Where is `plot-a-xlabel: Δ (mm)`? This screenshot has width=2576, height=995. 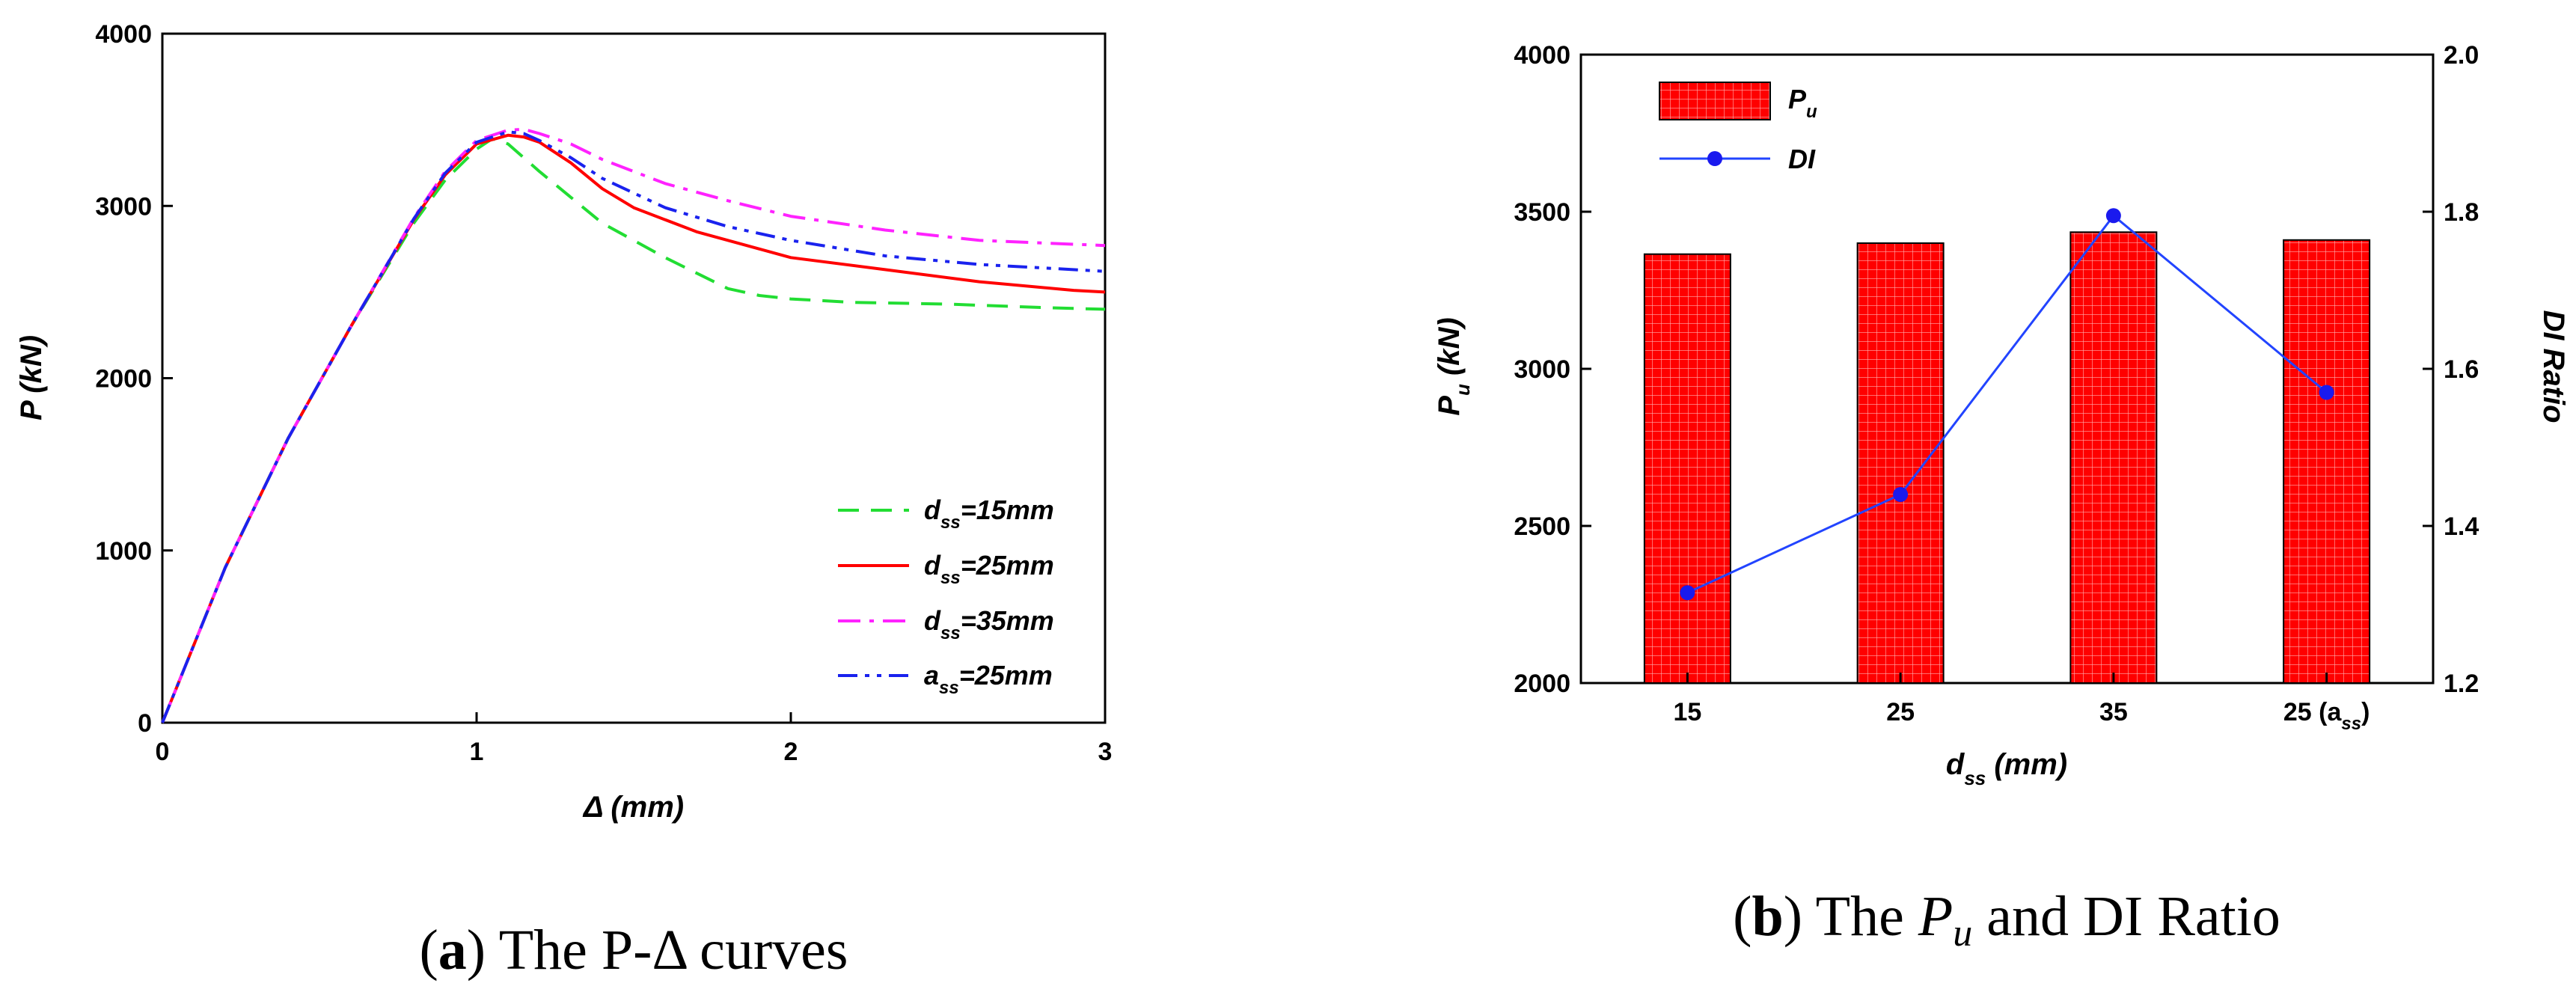 plot-a-xlabel: Δ (mm) is located at coordinates (633, 807).